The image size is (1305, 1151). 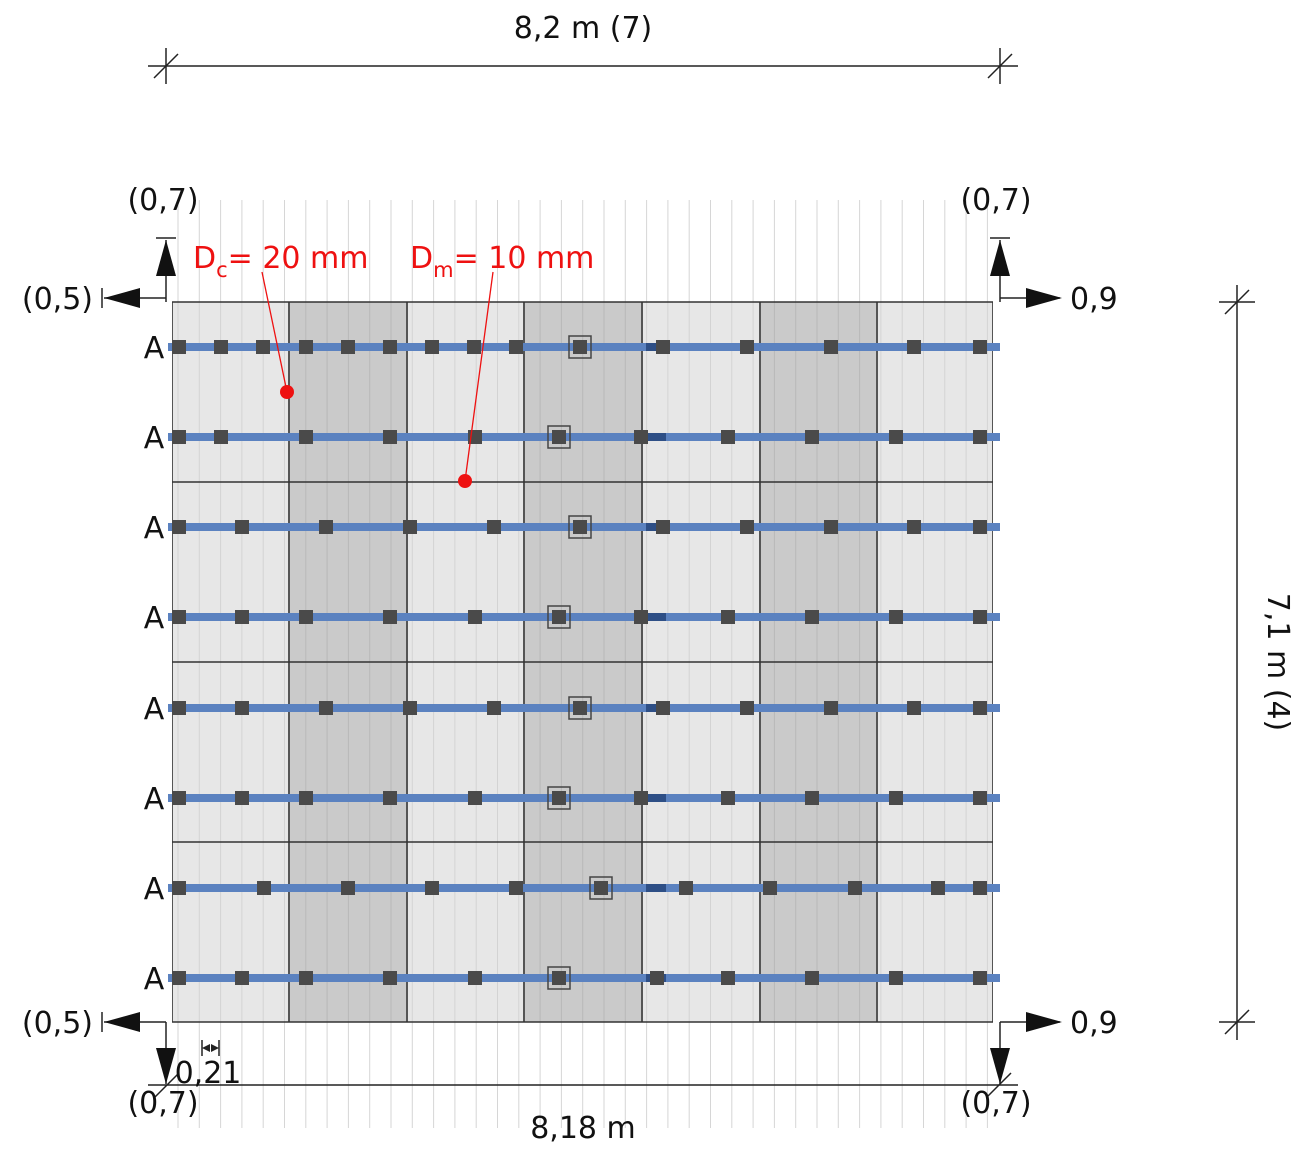 I want to click on top-dimension-label: 8,2 m (7), so click(x=583, y=28).